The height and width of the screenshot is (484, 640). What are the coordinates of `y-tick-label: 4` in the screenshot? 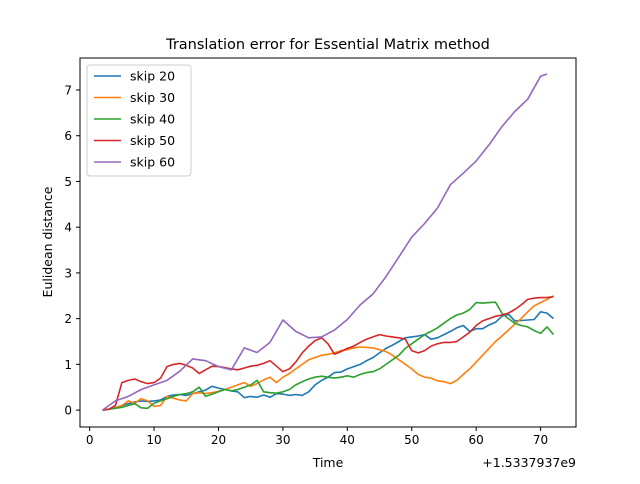 It's located at (68, 228).